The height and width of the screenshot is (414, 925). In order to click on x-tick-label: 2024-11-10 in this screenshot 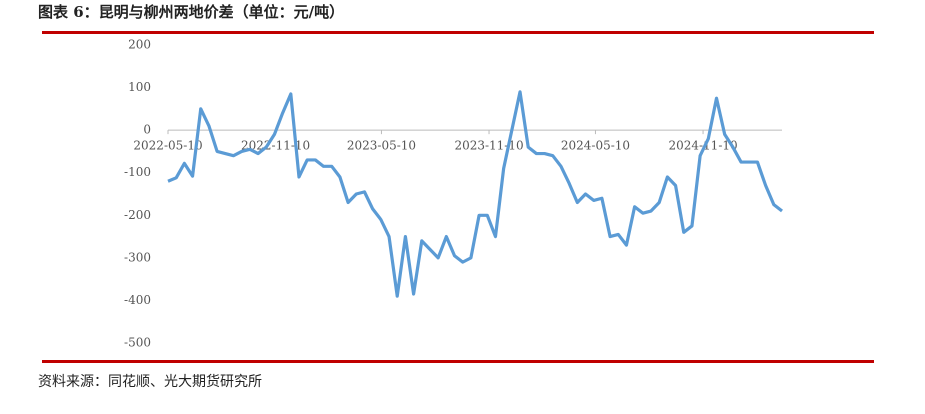, I will do `click(702, 146)`.